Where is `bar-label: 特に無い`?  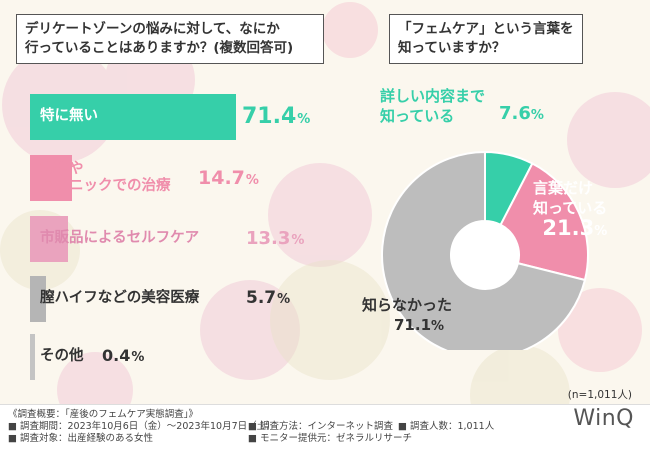 bar-label: 特に無い is located at coordinates (69, 116).